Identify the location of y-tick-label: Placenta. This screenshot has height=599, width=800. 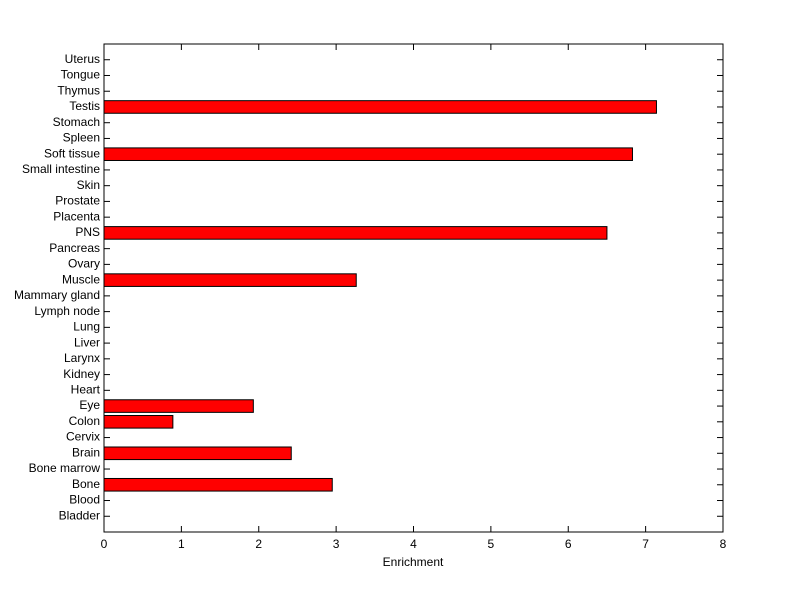
(76, 216).